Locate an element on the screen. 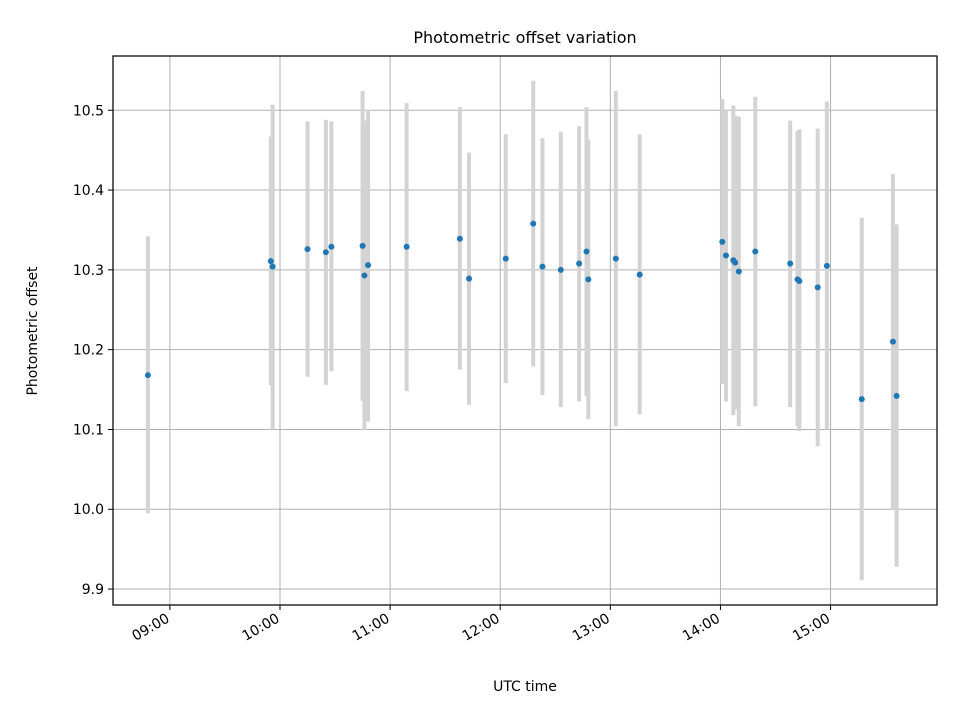 The image size is (960, 720). x-tick-label: 13:00 is located at coordinates (591, 628).